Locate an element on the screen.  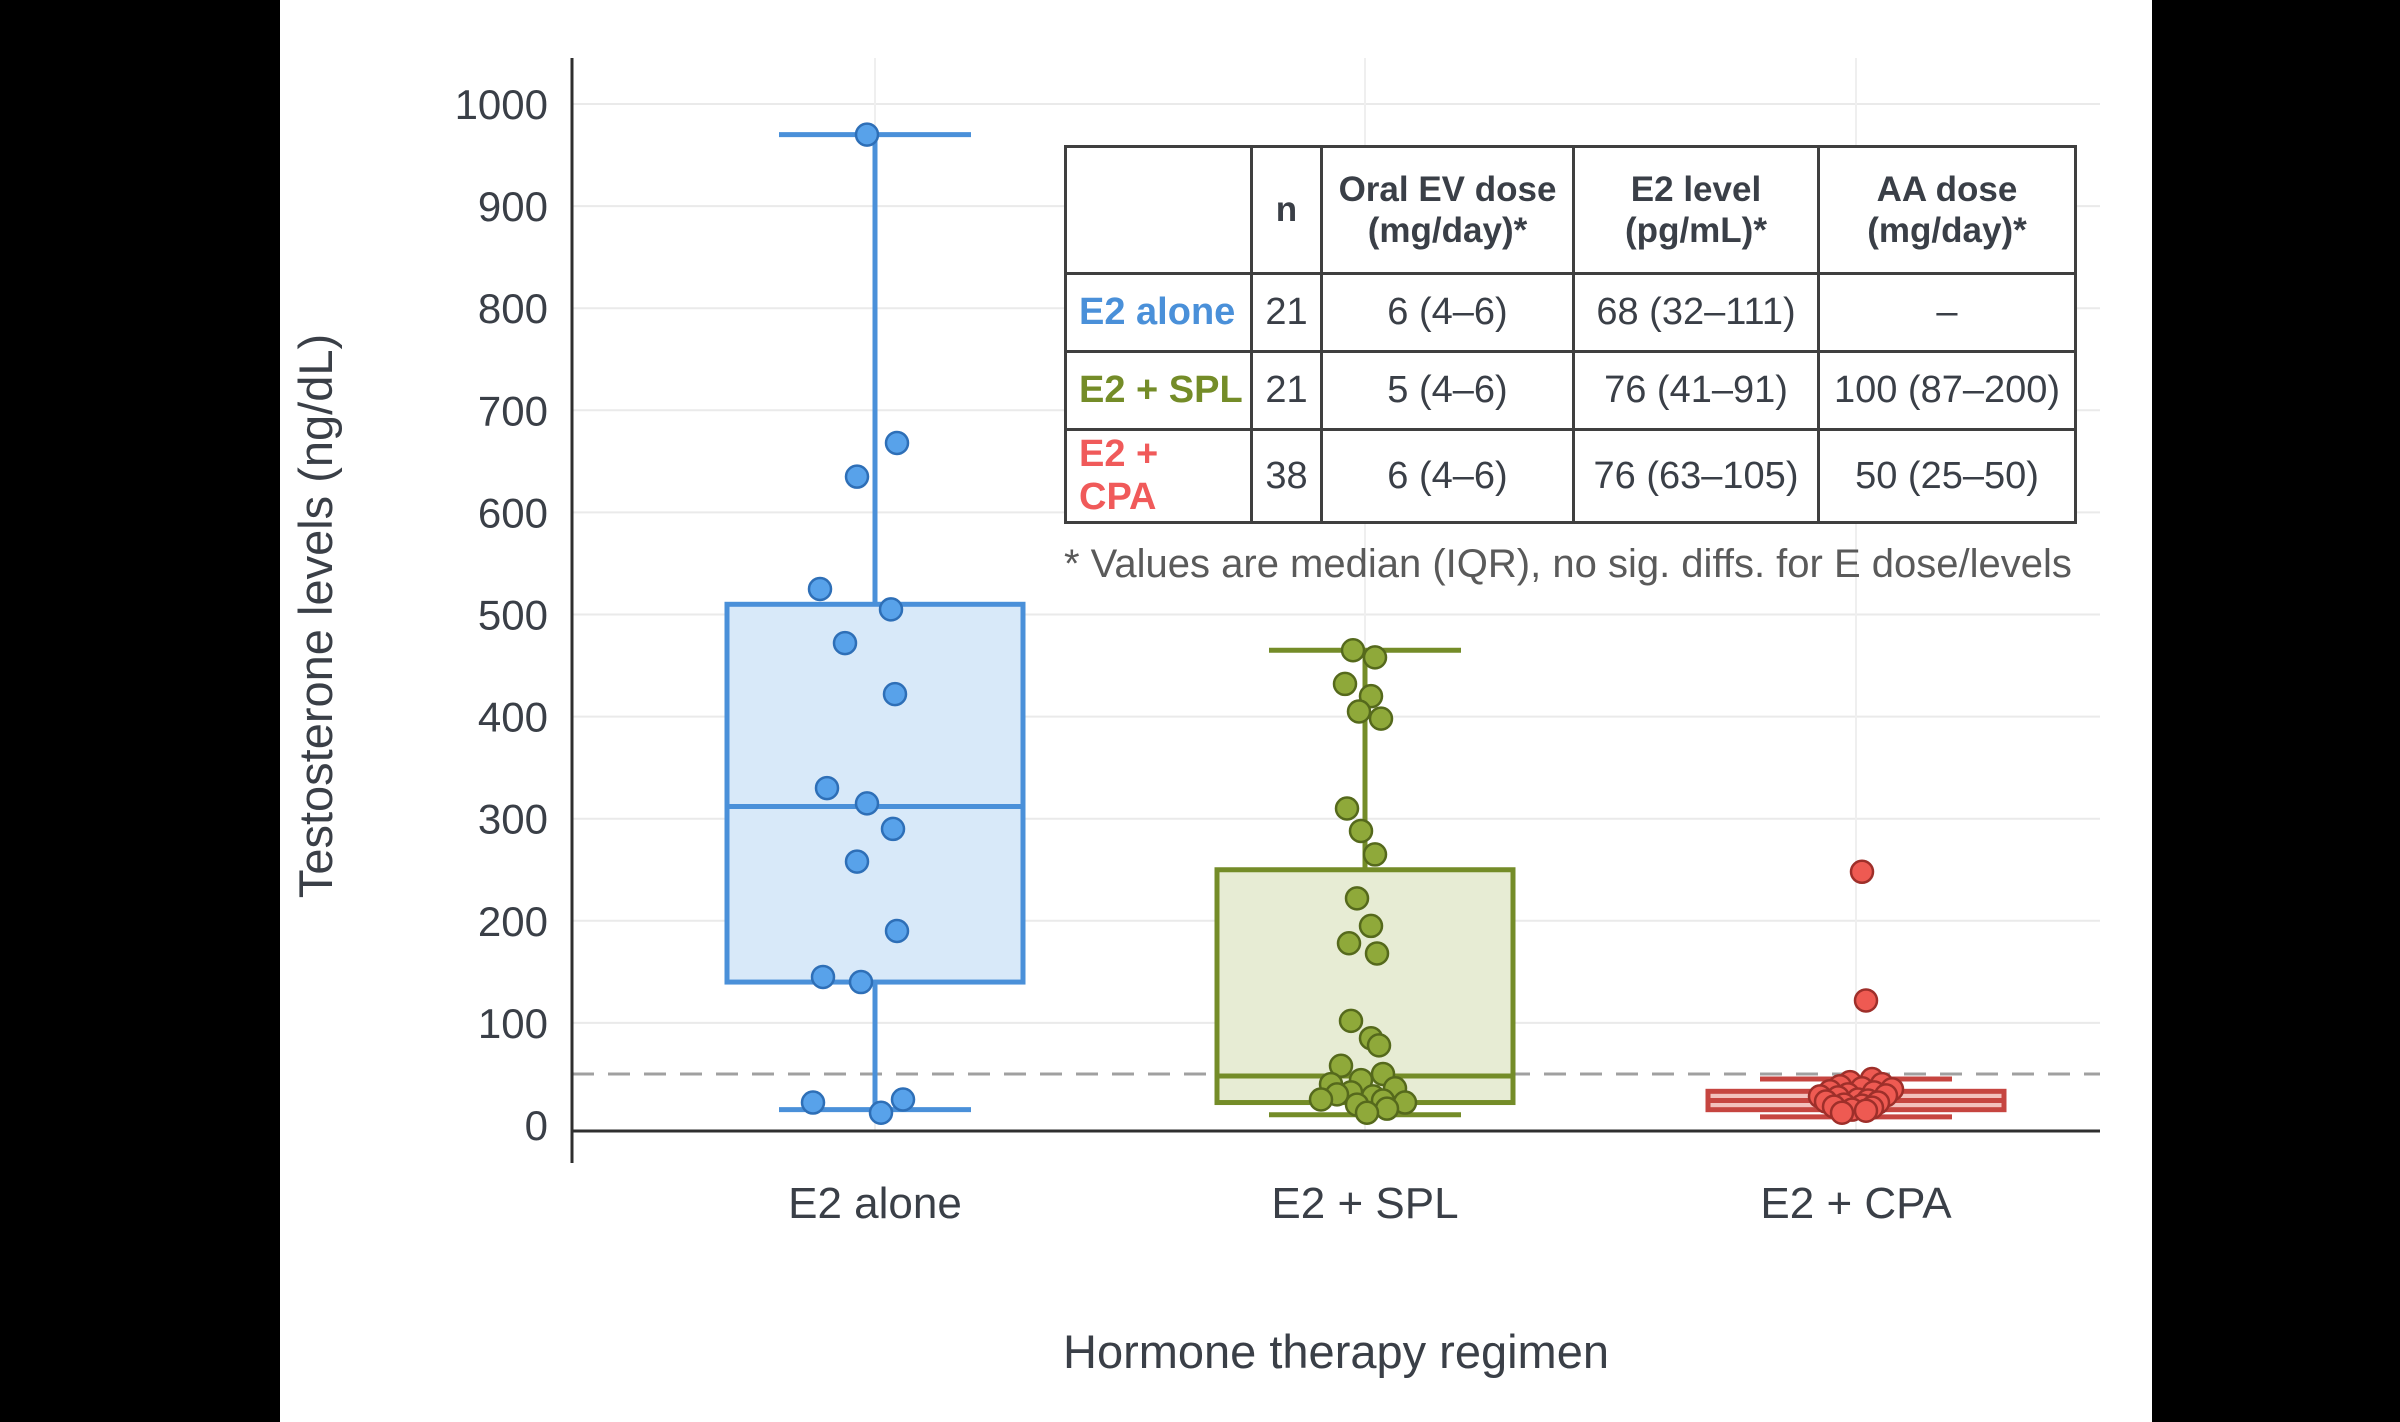
table-cell: 38 is located at coordinates (1286, 476).